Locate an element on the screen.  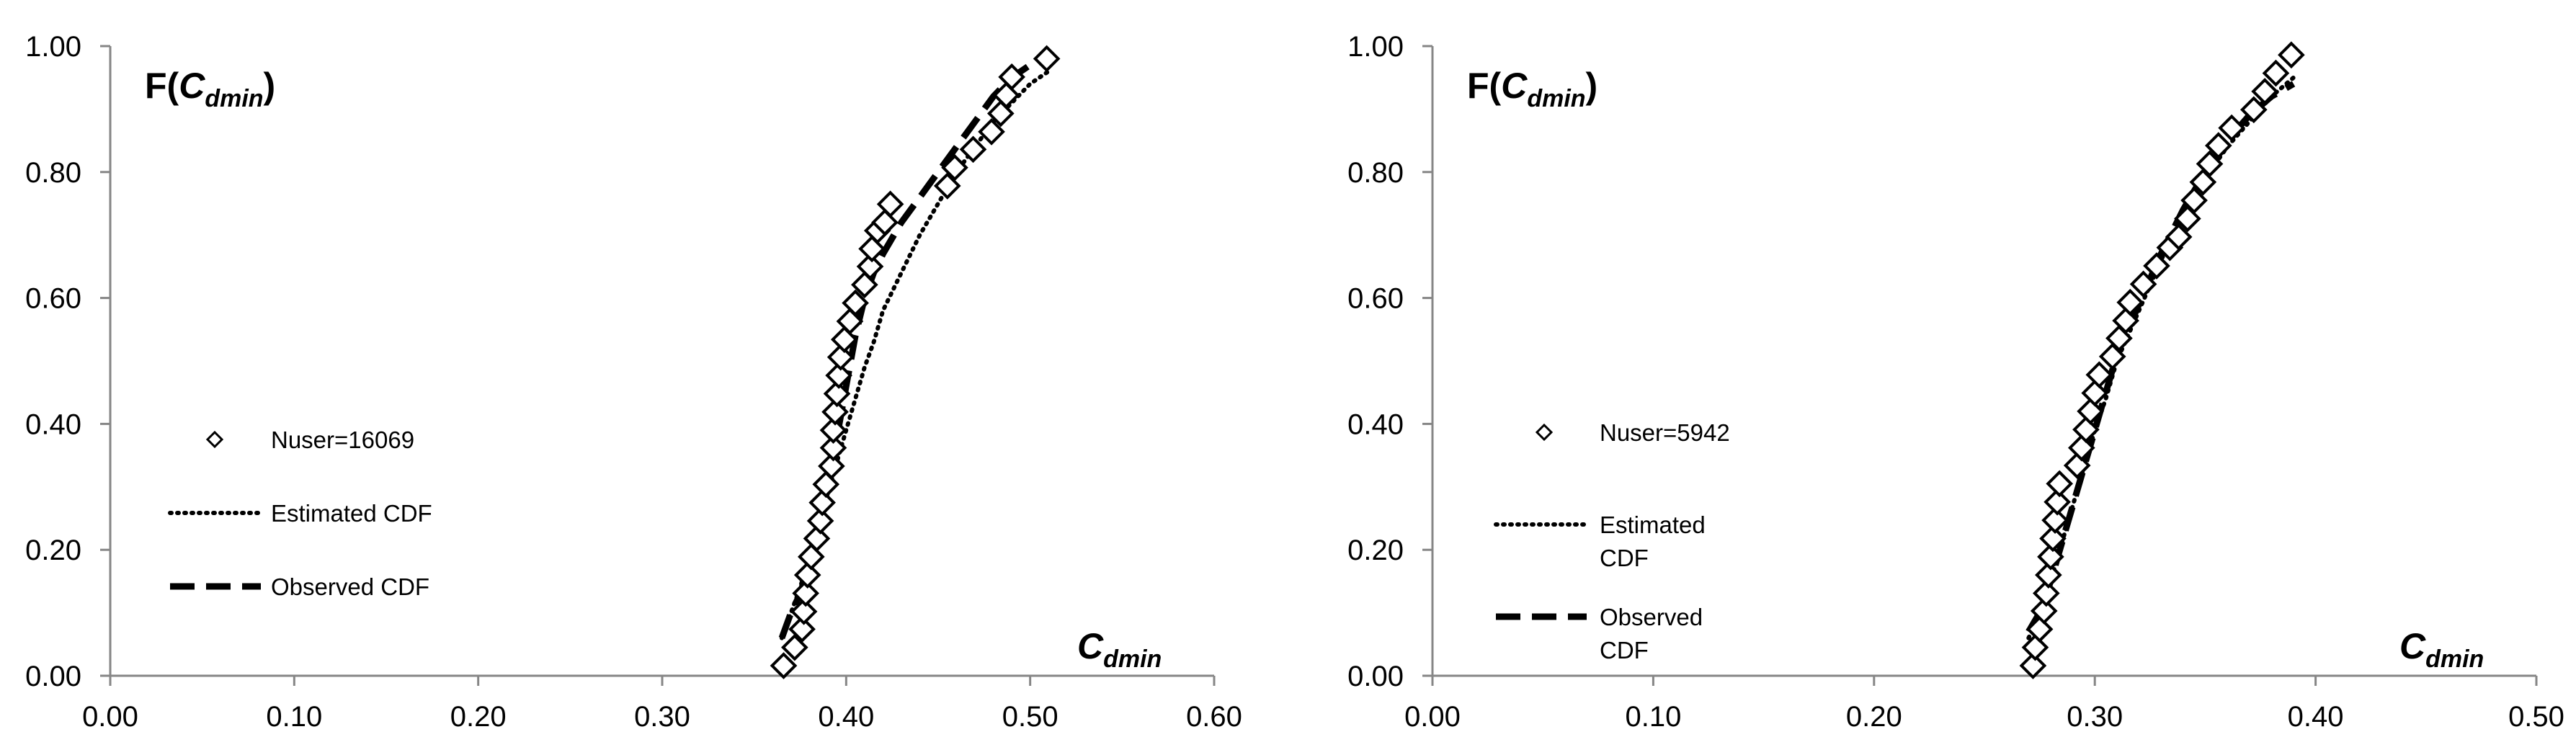
x-tick-label: 0.20 is located at coordinates (1874, 717).